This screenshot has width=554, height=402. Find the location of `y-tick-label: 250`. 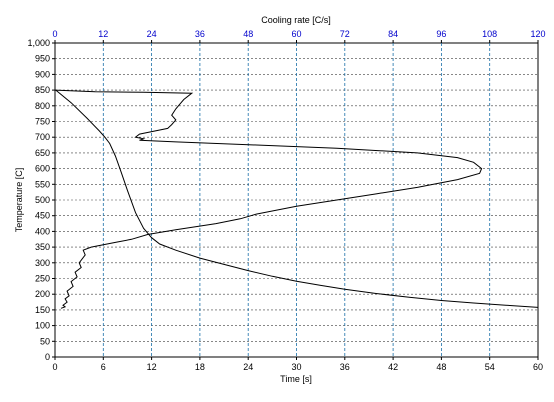

y-tick-label: 250 is located at coordinates (42, 279).